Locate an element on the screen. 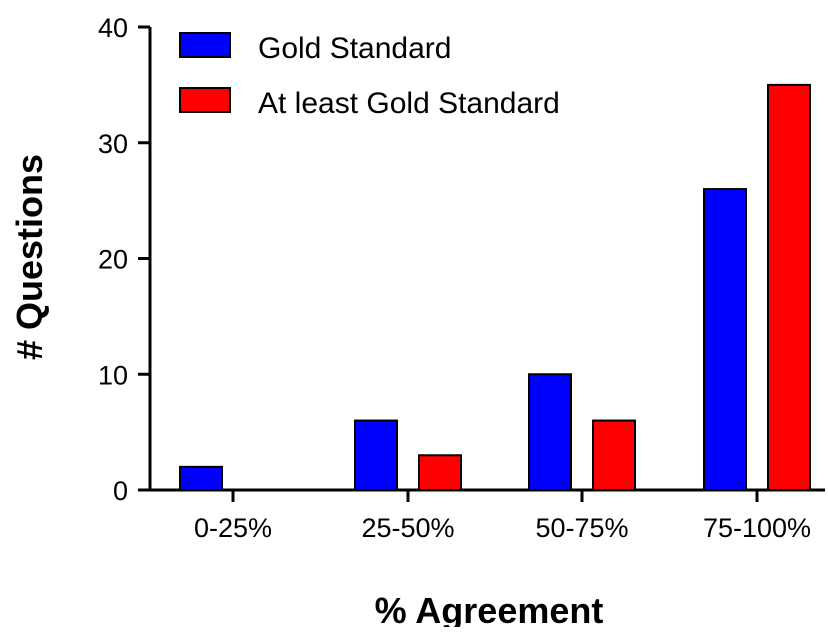 The image size is (828, 632). x-tick-label-50-75: 50-75% is located at coordinates (581, 528).